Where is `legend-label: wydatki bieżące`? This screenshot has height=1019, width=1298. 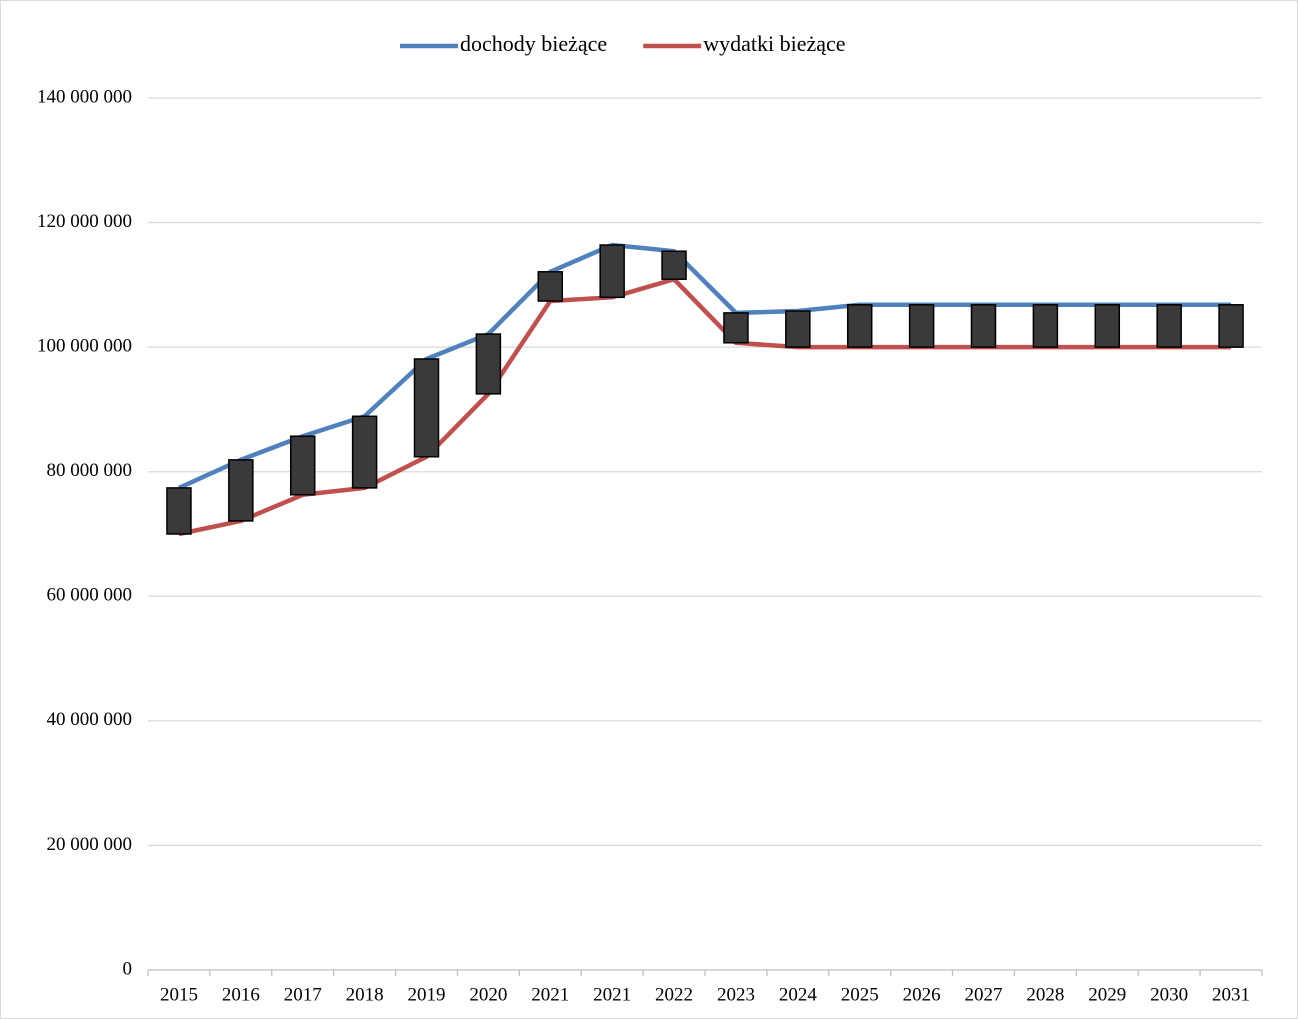 legend-label: wydatki bieżące is located at coordinates (774, 43).